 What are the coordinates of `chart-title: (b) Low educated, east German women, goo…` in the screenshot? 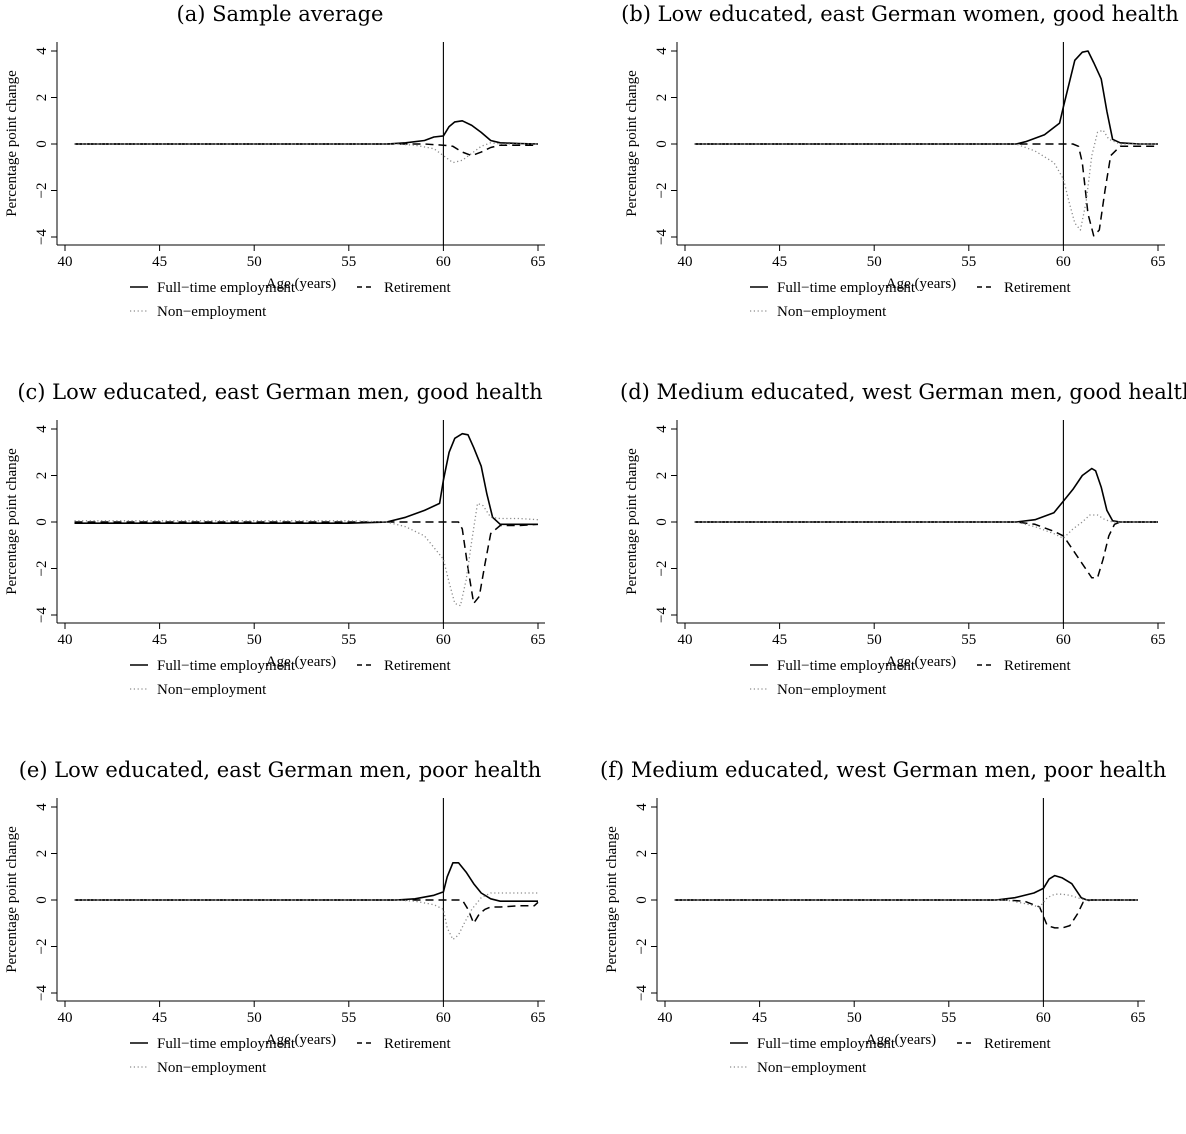 It's located at (900, 14).